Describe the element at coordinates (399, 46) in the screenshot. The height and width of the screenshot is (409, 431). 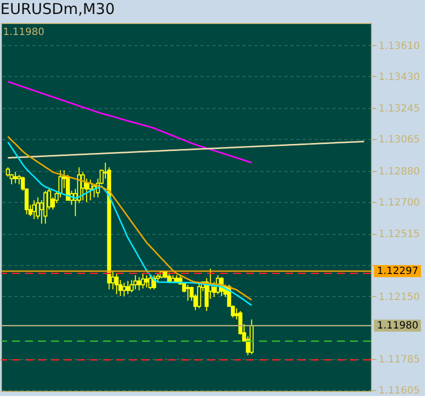
I see `y-tick-label: 1.13610` at that location.